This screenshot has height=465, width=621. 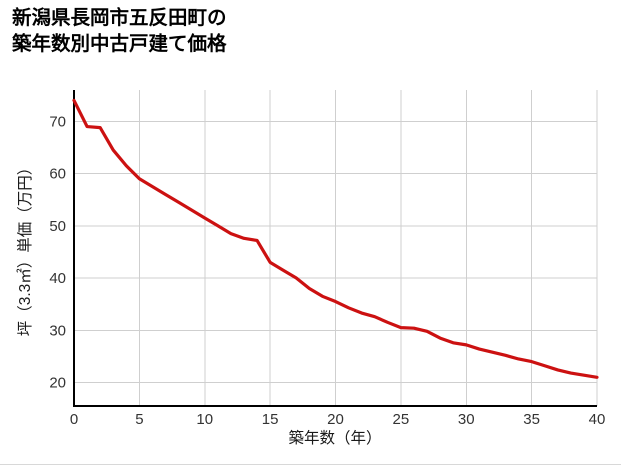 What do you see at coordinates (401, 419) in the screenshot?
I see `x-tick-label: 25` at bounding box center [401, 419].